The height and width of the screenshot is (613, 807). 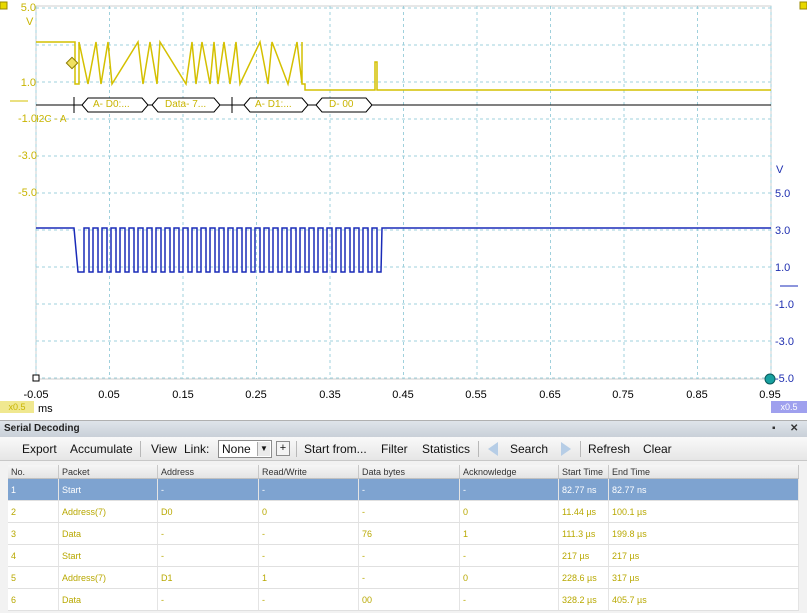 I want to click on x-tick: 0.25, so click(x=256, y=395).